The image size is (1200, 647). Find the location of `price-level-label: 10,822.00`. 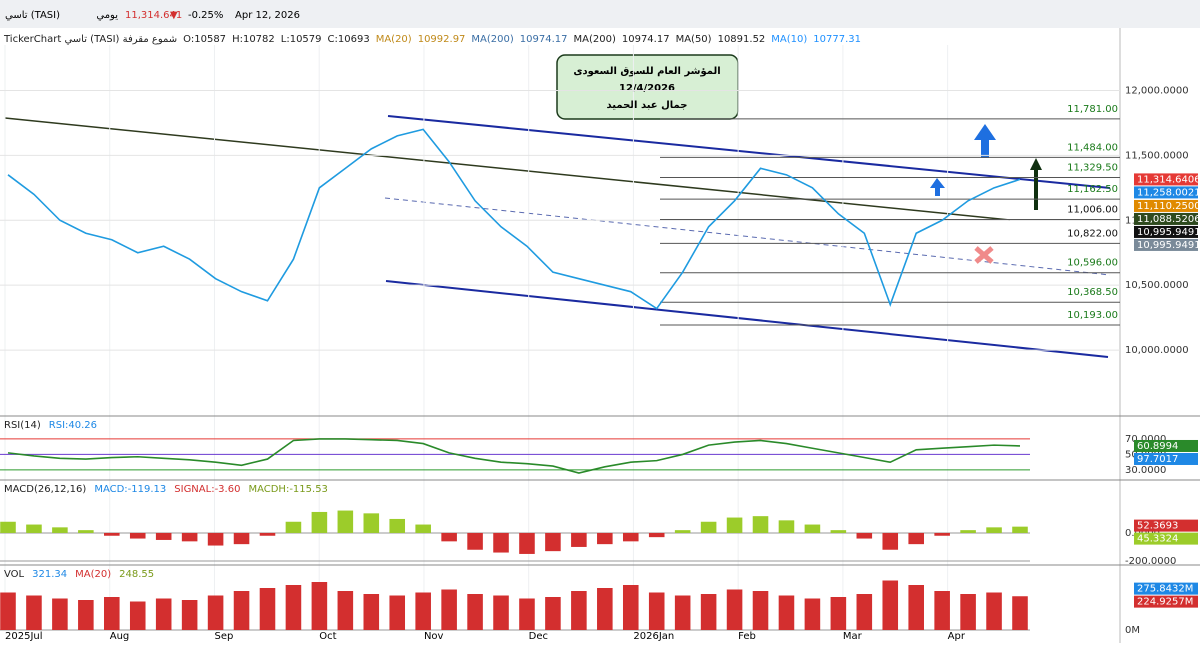

price-level-label: 10,822.00 is located at coordinates (1092, 233).